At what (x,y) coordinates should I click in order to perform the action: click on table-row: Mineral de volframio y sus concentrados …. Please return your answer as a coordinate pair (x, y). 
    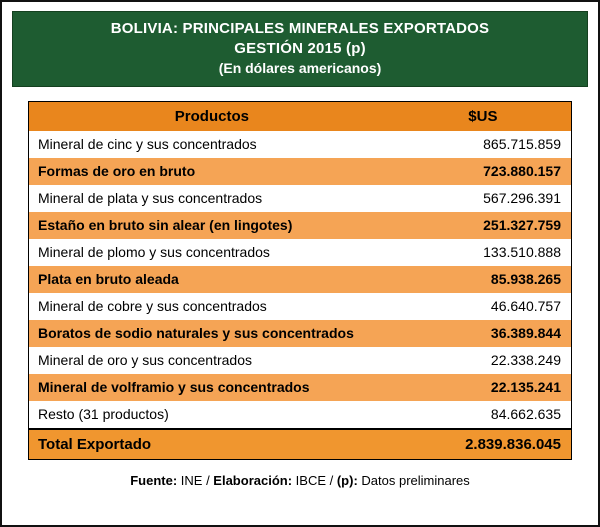
    Looking at the image, I should click on (300, 387).